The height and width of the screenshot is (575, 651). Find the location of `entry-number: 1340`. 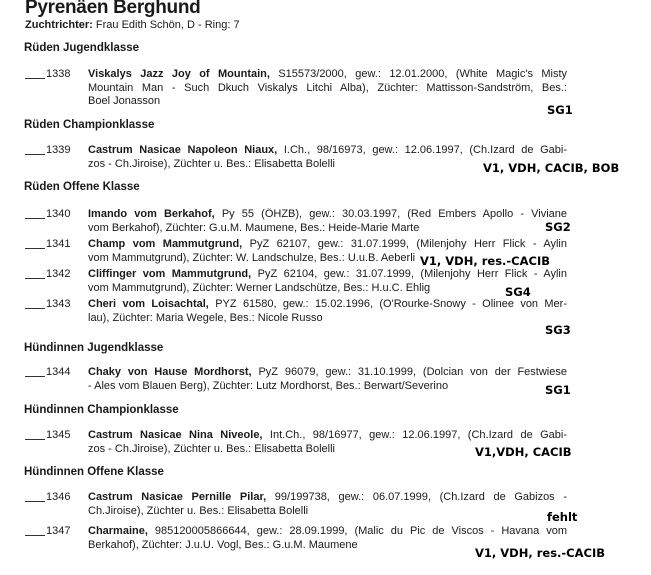

entry-number: 1340 is located at coordinates (58, 214).